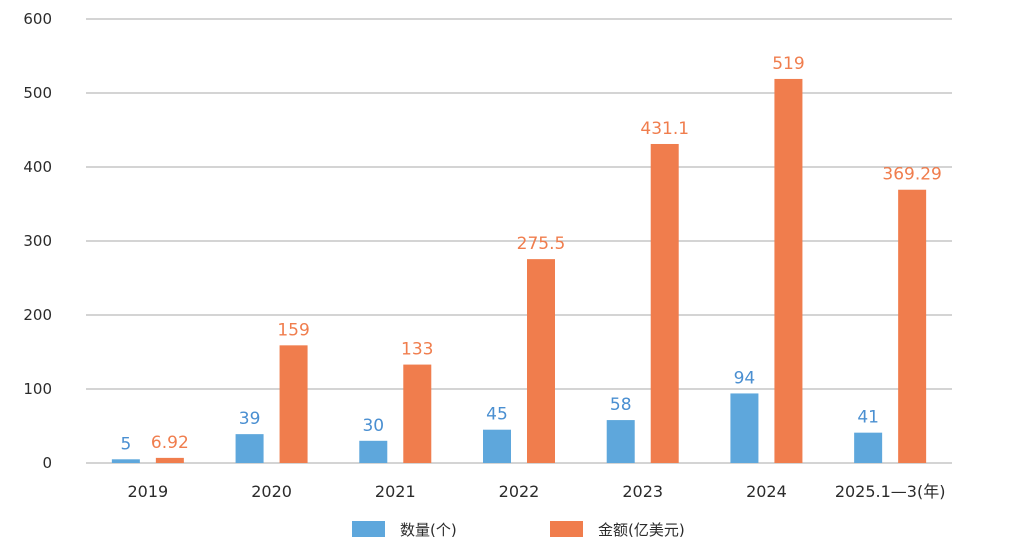  I want to click on data-label-amount: 519, so click(788, 64).